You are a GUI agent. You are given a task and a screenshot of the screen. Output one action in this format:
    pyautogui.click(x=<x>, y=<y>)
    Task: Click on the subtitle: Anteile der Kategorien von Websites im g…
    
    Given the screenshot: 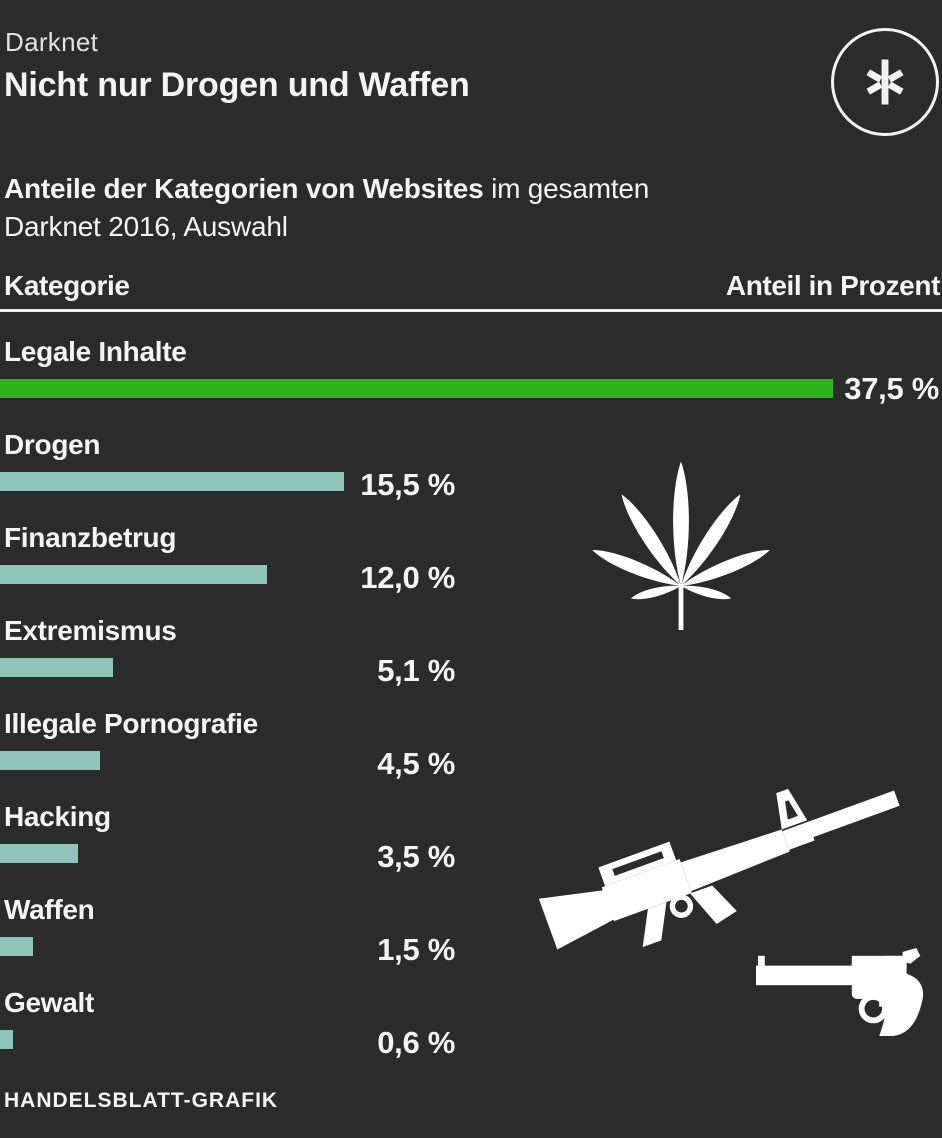 What is the action you would take?
    pyautogui.click(x=326, y=208)
    